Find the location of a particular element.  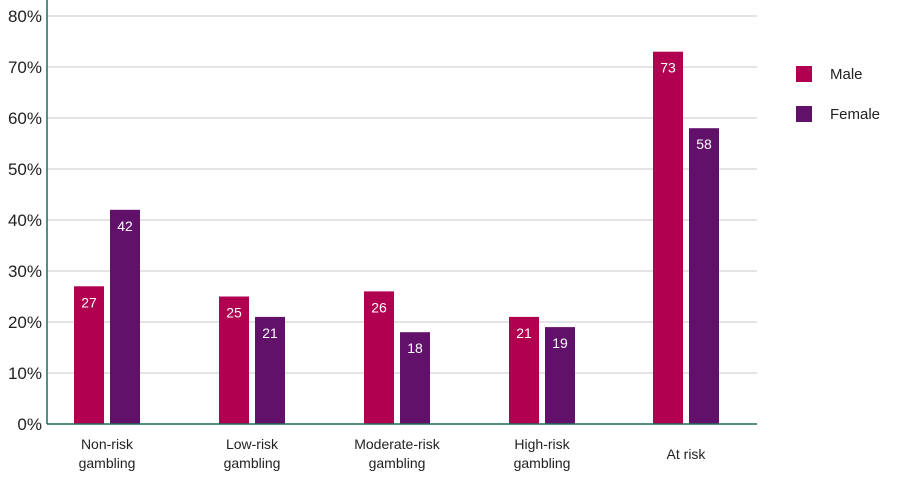

y-tick-label: 30% is located at coordinates (25, 271).